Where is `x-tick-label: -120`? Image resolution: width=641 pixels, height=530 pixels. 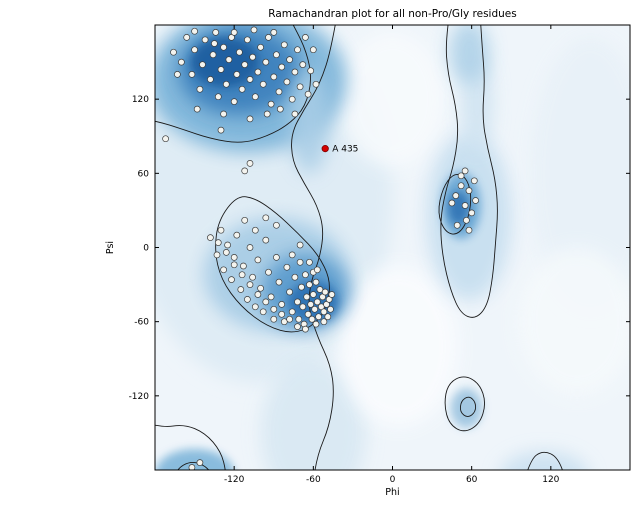 x-tick-label: -120 is located at coordinates (234, 480).